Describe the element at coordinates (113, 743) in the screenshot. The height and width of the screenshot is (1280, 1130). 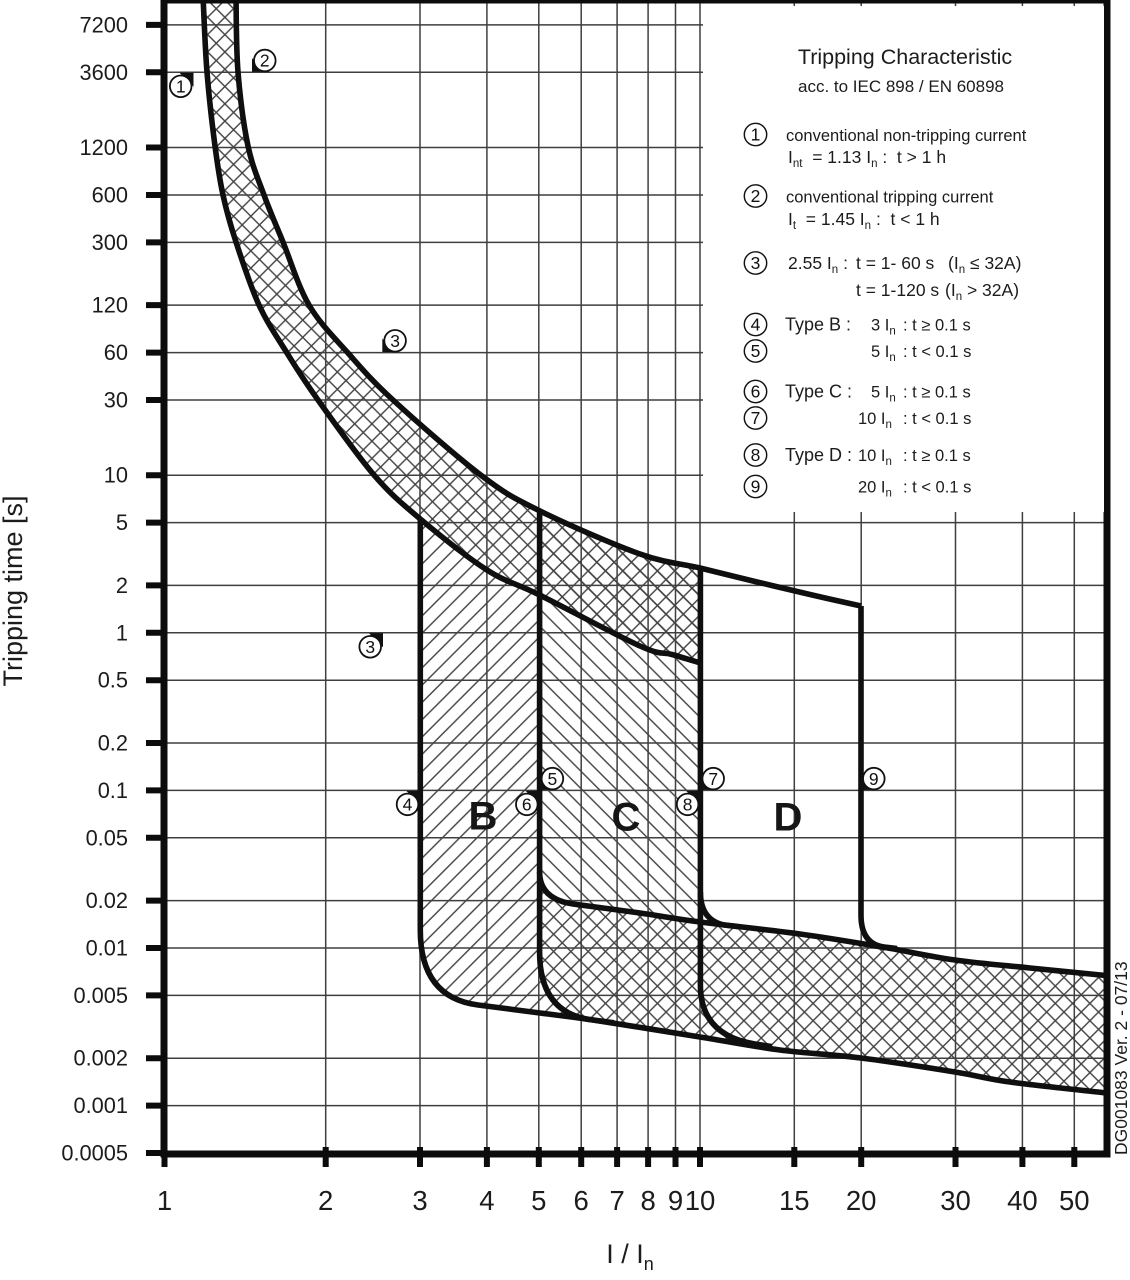
I see `svg-text: 0.2` at that location.